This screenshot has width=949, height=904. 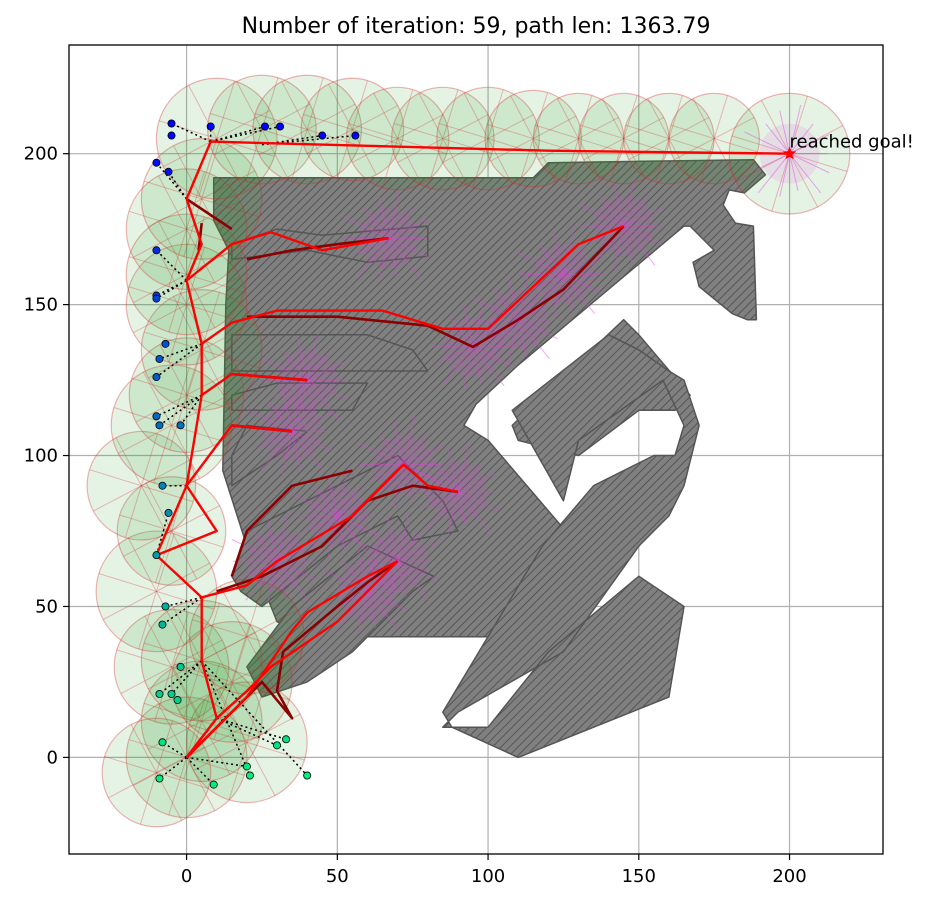 I want to click on goal-marker, so click(x=789, y=153).